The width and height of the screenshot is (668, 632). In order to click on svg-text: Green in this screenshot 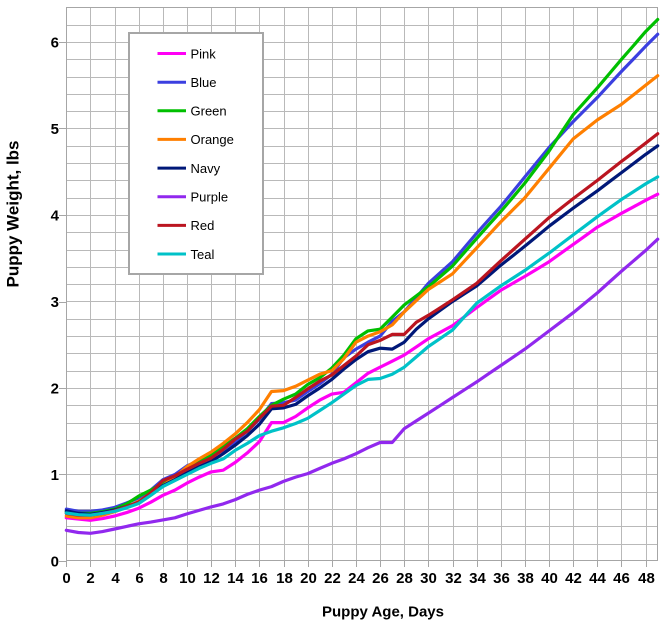, I will do `click(209, 111)`.